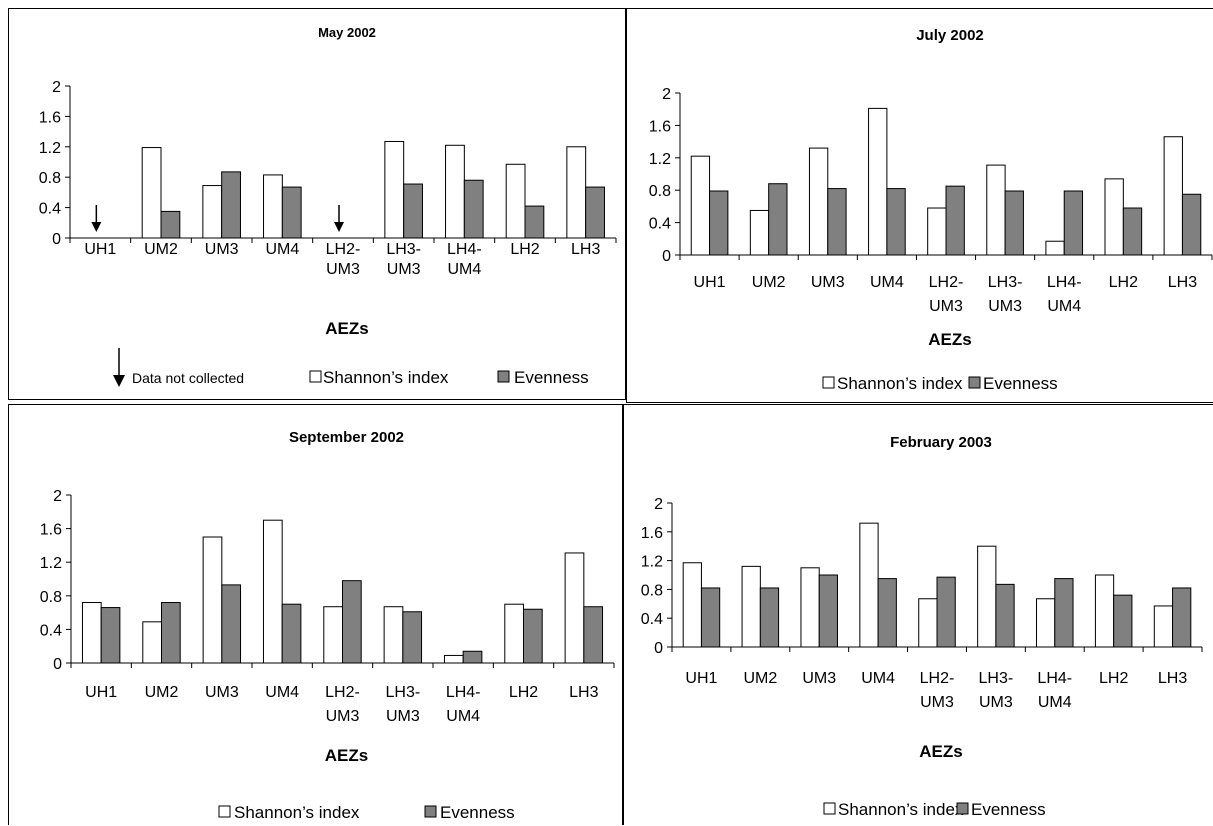 The height and width of the screenshot is (826, 1213). What do you see at coordinates (282, 692) in the screenshot?
I see `x-tick-label: UM4` at bounding box center [282, 692].